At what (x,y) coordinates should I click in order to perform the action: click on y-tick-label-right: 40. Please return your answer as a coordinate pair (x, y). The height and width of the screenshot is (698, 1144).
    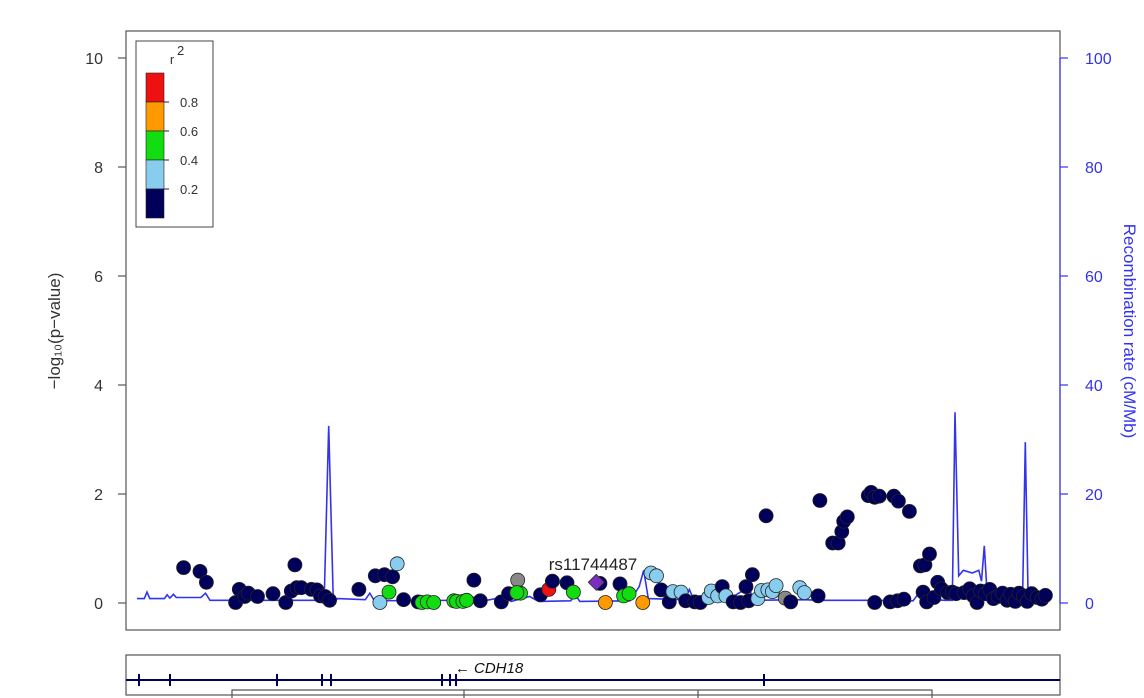
    Looking at the image, I should click on (1094, 386).